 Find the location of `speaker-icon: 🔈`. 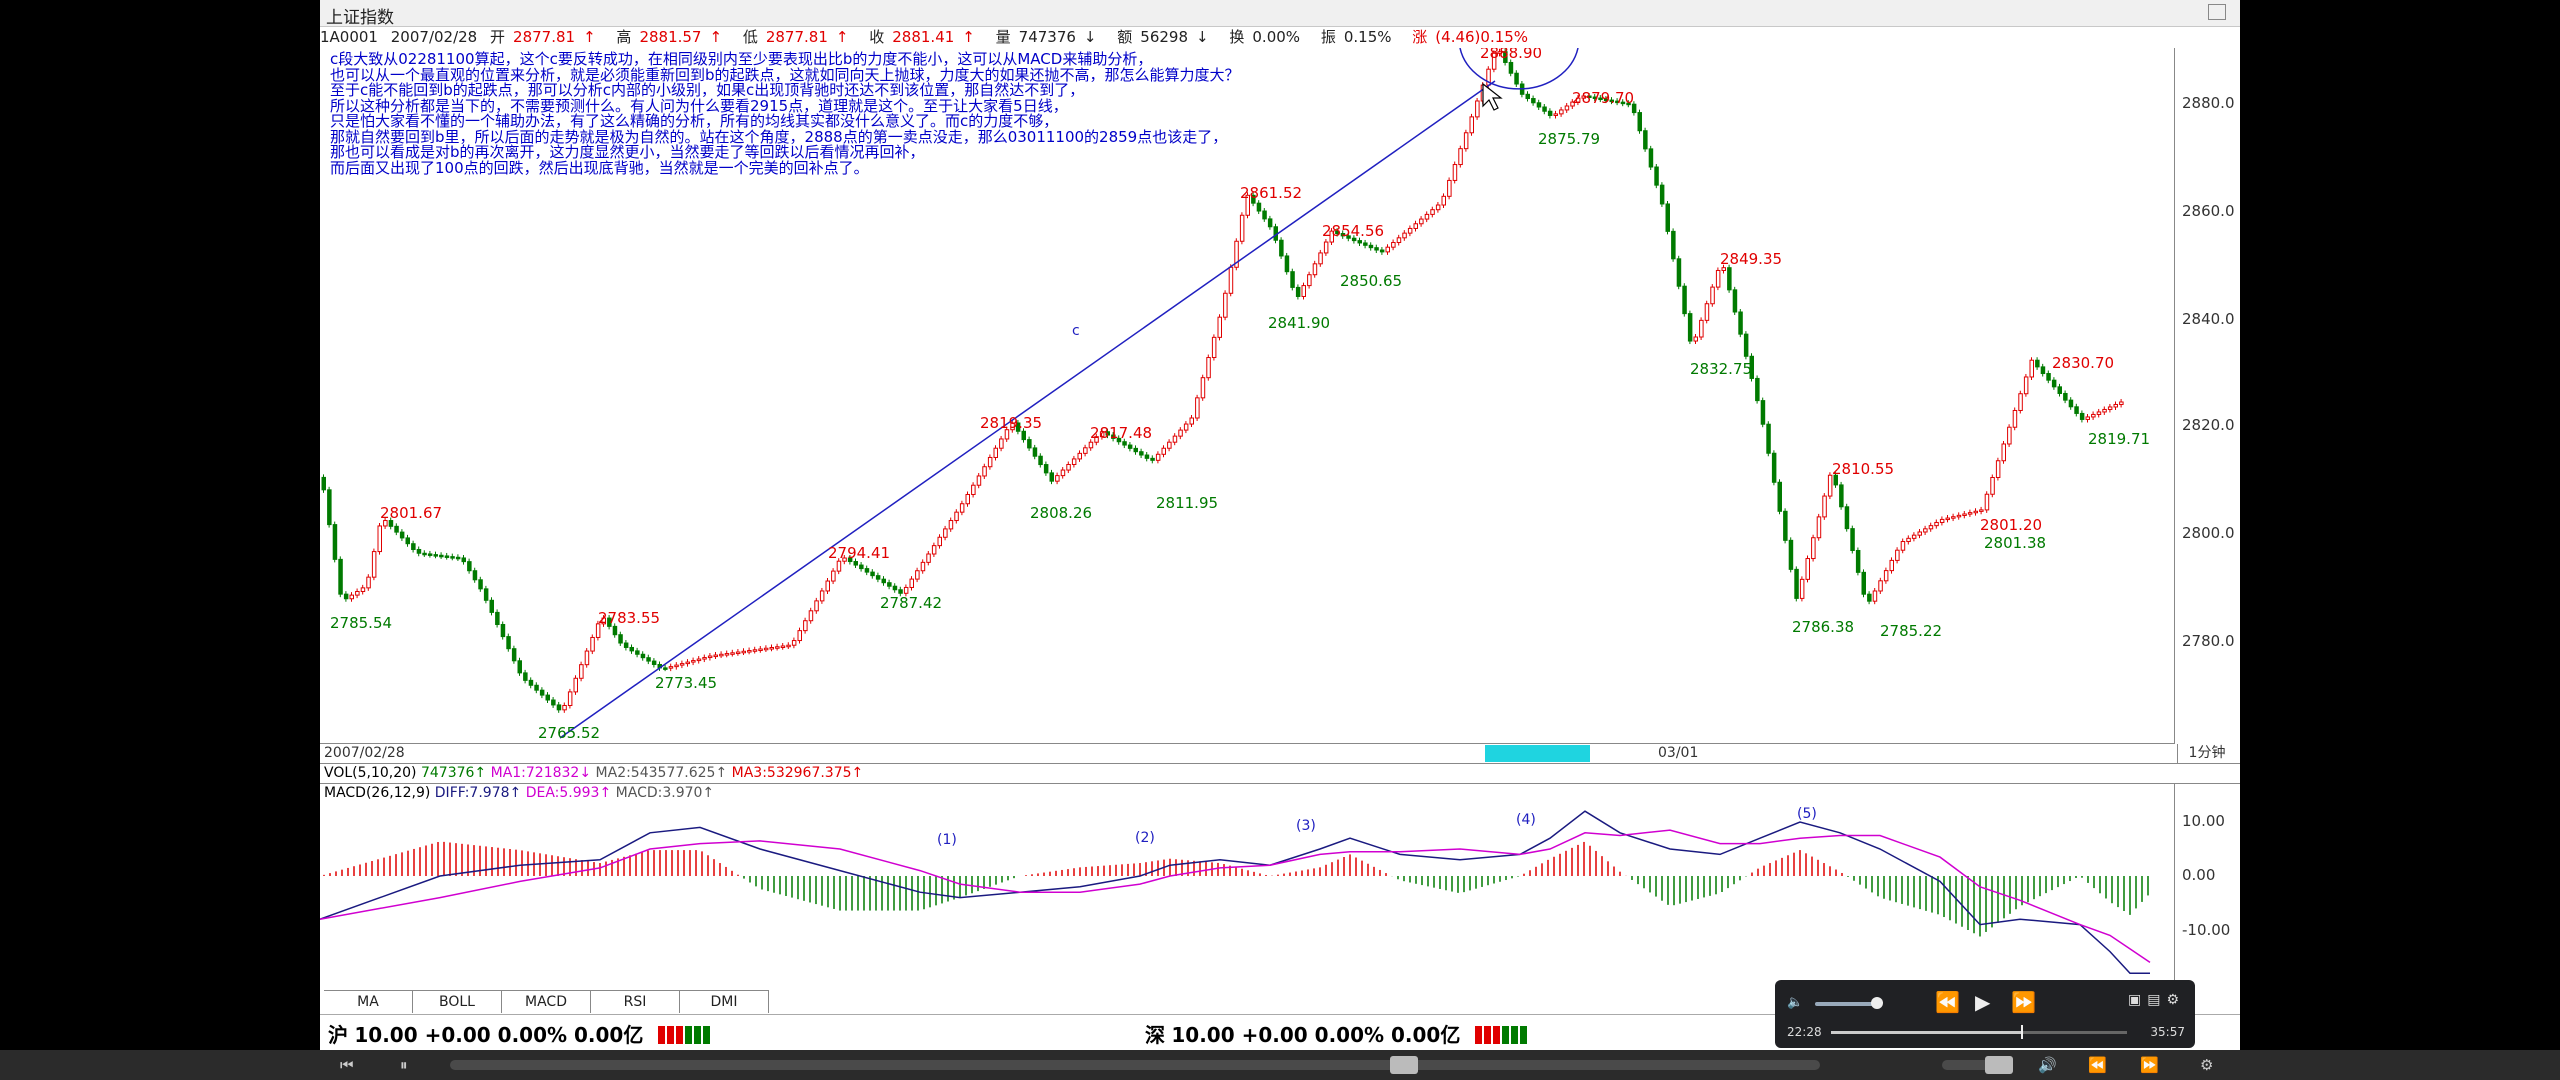

speaker-icon: 🔈 is located at coordinates (1795, 1002).